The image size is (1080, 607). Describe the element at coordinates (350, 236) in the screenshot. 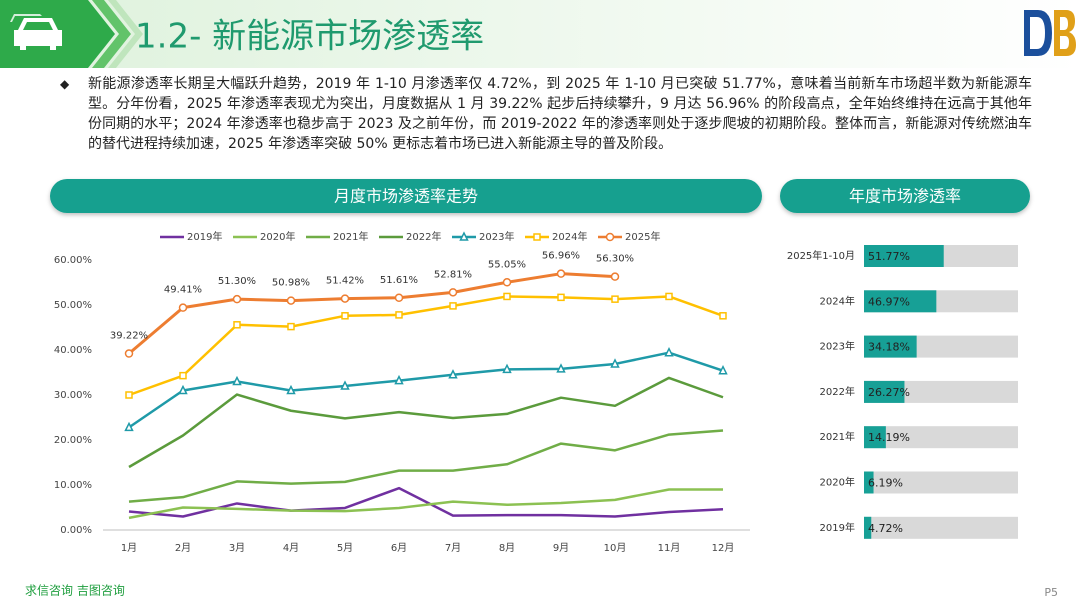

I see `legend-label: 2021年` at that location.